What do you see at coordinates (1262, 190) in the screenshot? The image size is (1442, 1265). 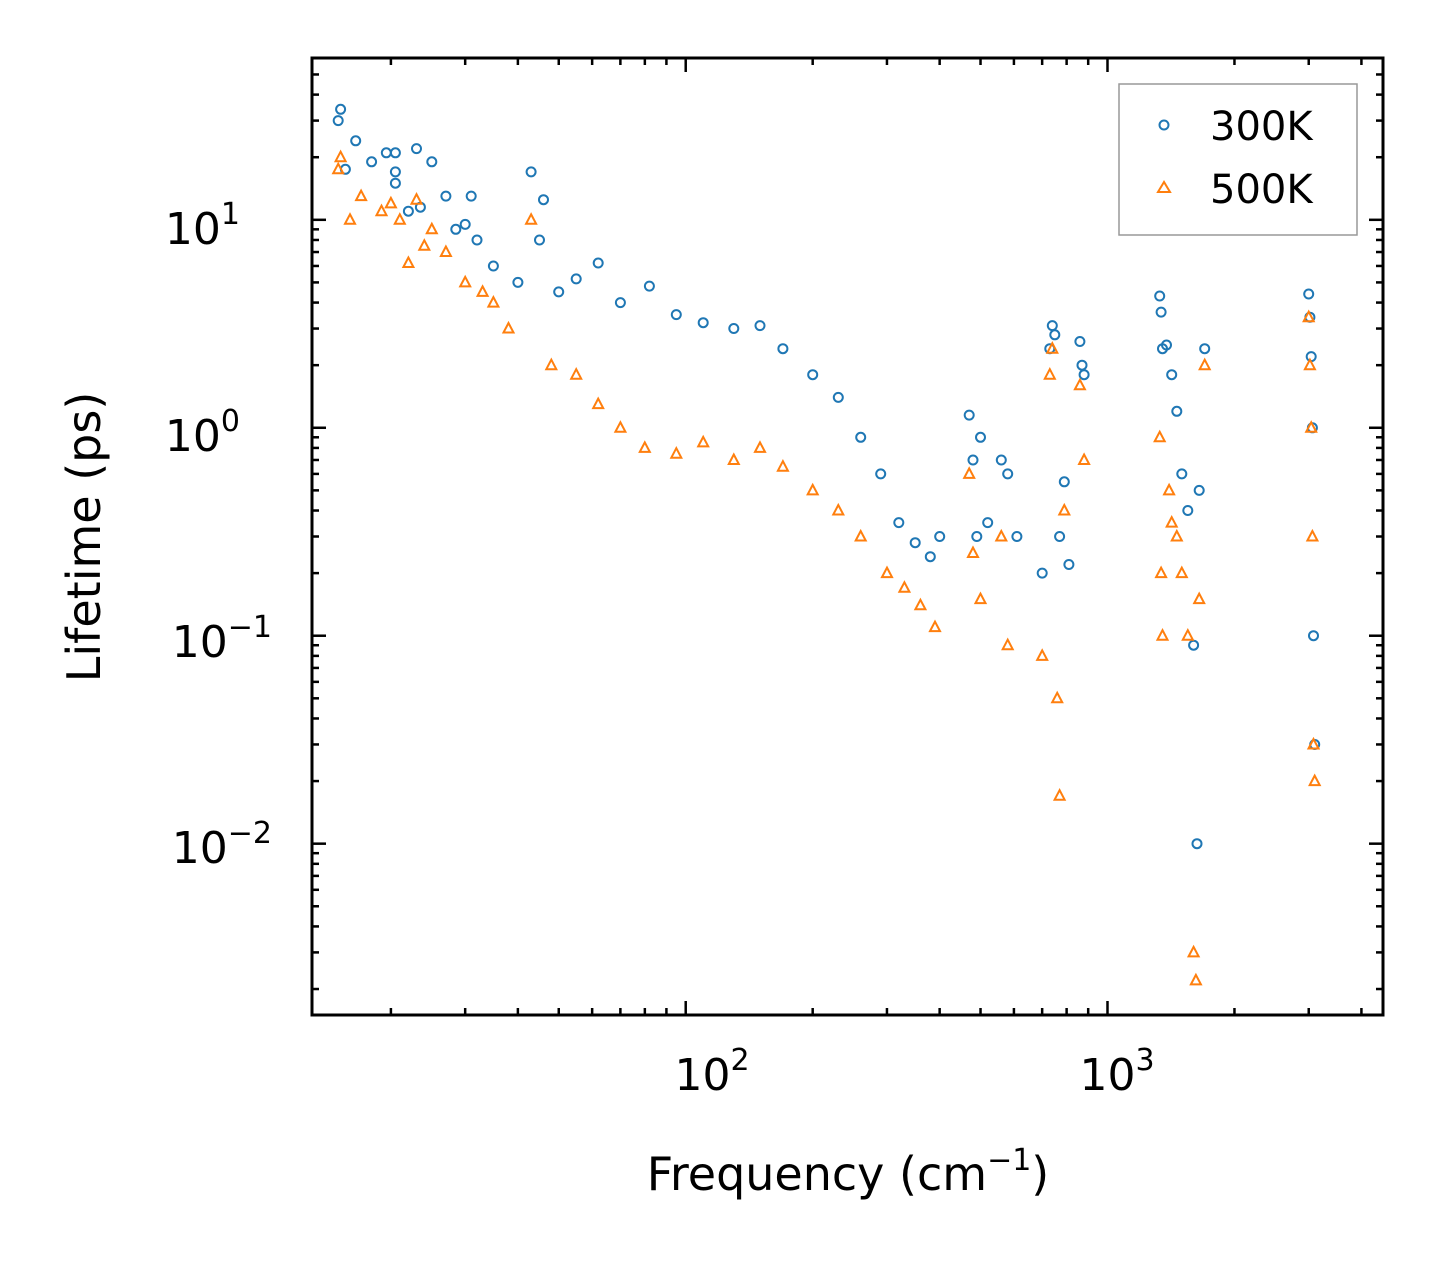 I see `legend-label-500k: 500K` at bounding box center [1262, 190].